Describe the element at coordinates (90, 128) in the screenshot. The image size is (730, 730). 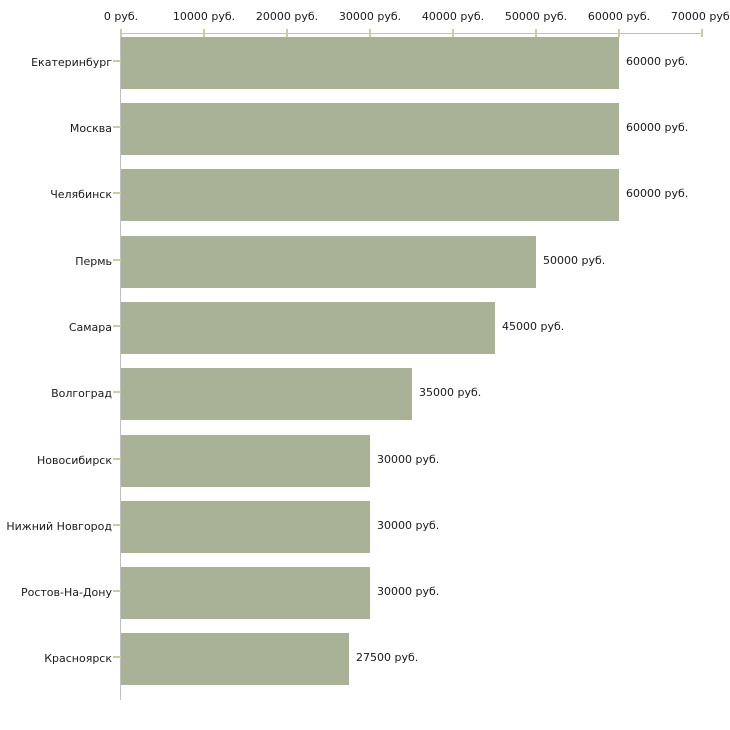
I see `category-label: Москва` at that location.